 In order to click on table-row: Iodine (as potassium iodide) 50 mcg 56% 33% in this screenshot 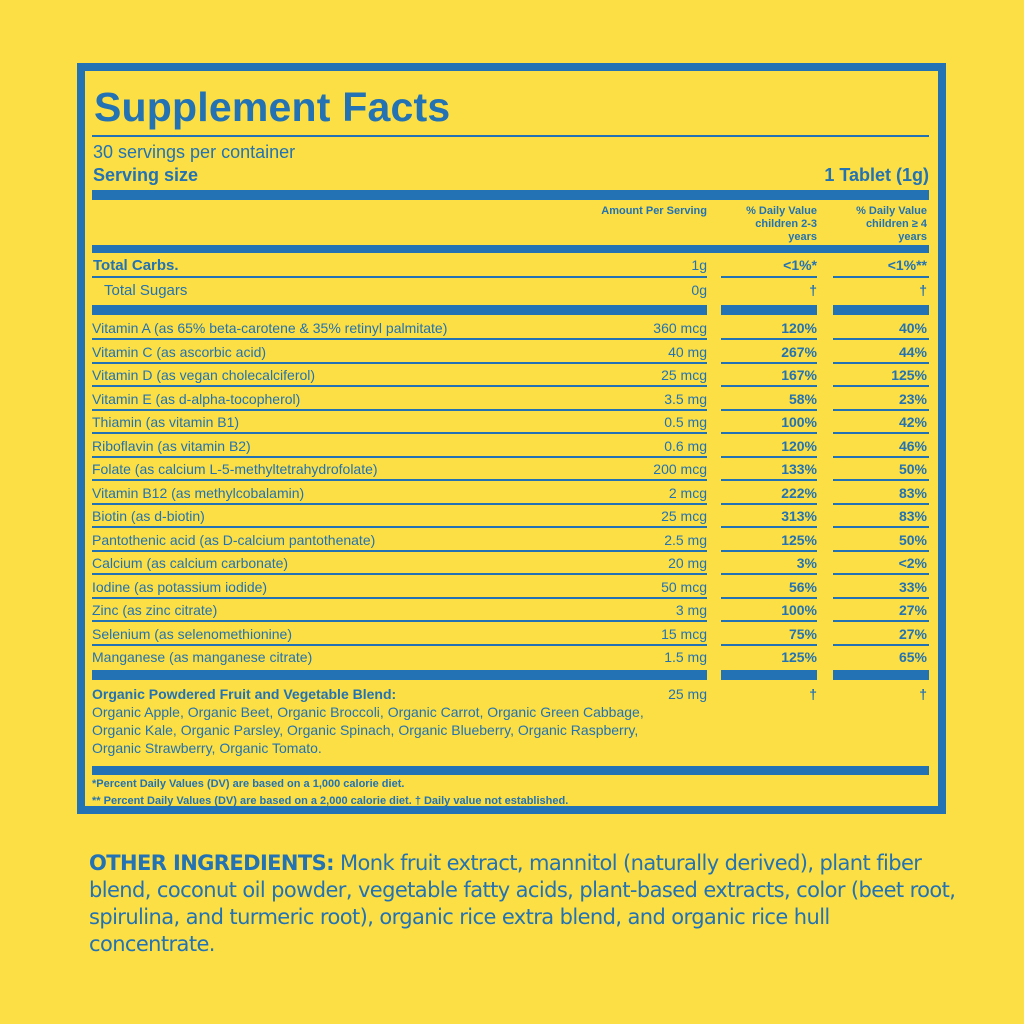, I will do `click(510, 587)`.